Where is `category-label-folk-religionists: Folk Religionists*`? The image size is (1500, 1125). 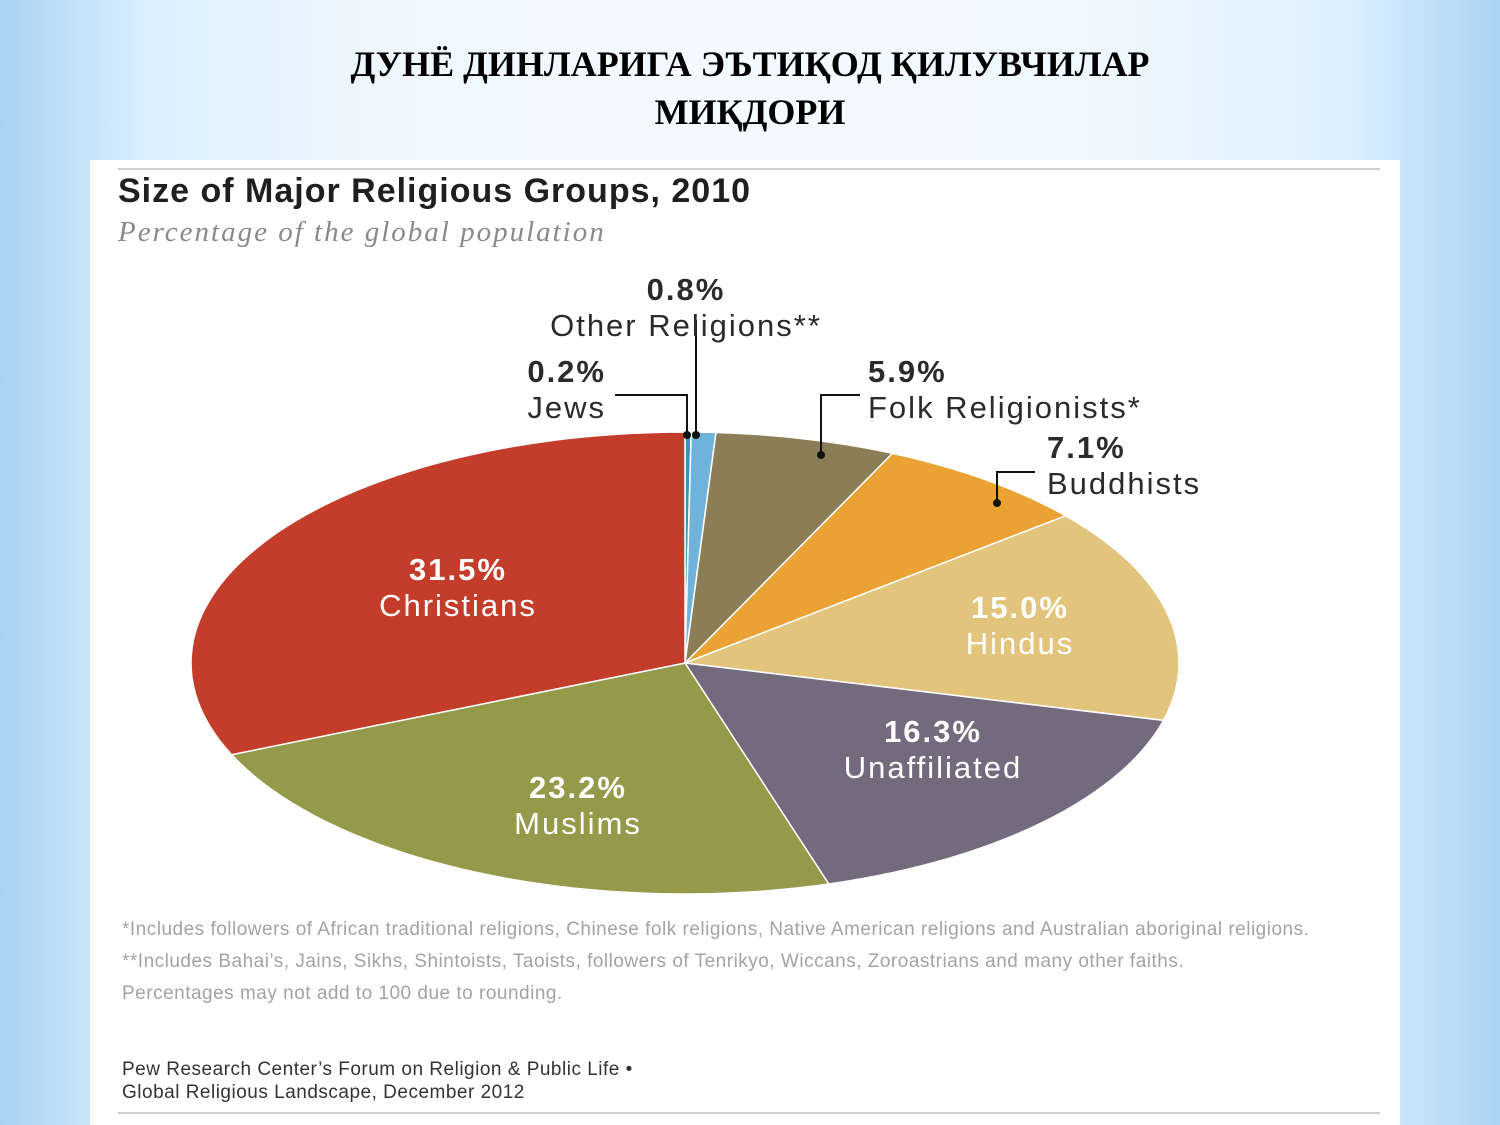
category-label-folk-religionists: Folk Religionists* is located at coordinates (1005, 407).